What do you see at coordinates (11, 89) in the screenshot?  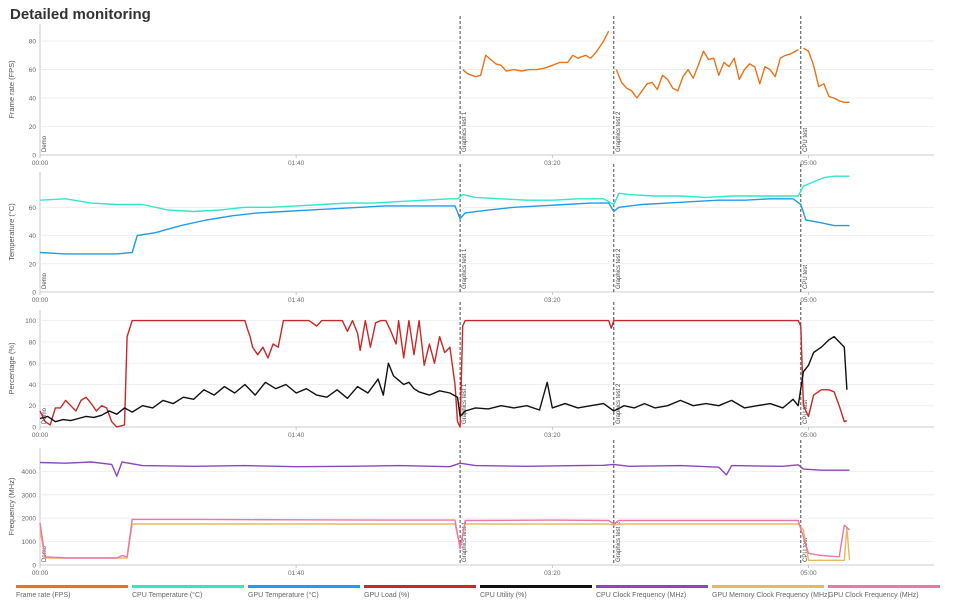 I see `y-axis-label: Frame rate (FPS)` at bounding box center [11, 89].